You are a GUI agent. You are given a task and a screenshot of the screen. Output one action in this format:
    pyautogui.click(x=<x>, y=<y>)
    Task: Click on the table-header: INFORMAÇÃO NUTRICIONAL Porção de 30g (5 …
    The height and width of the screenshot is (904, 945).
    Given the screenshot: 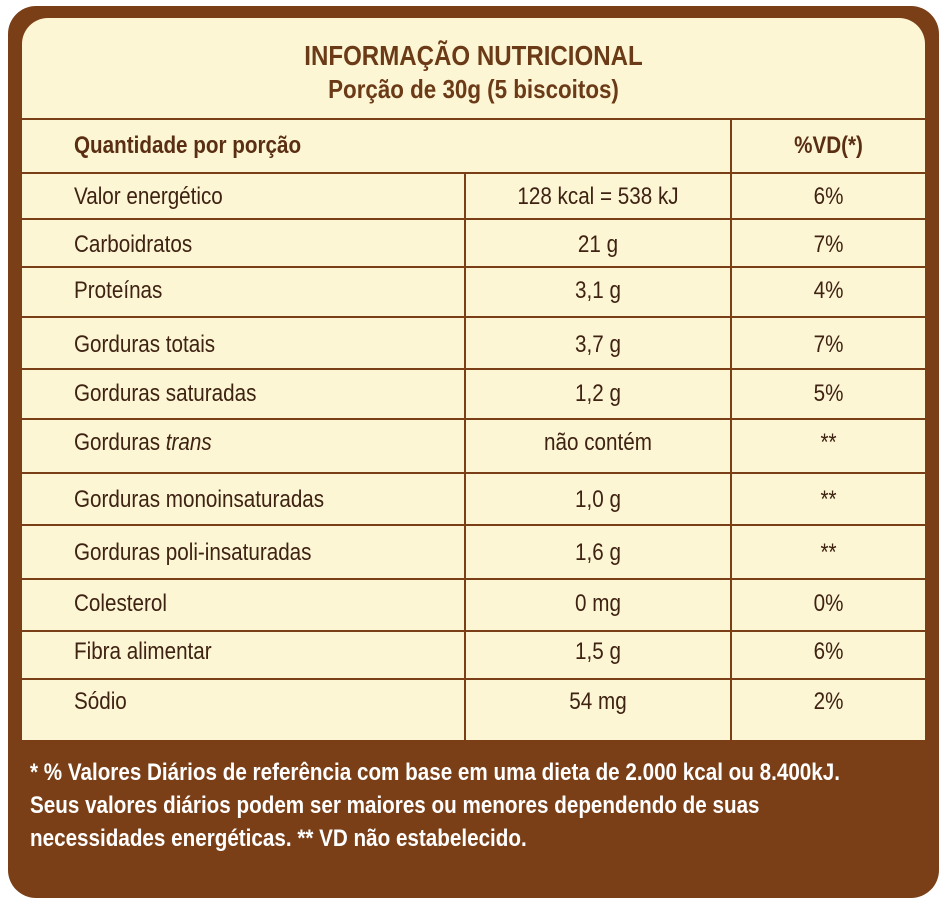 What is the action you would take?
    pyautogui.click(x=473, y=64)
    